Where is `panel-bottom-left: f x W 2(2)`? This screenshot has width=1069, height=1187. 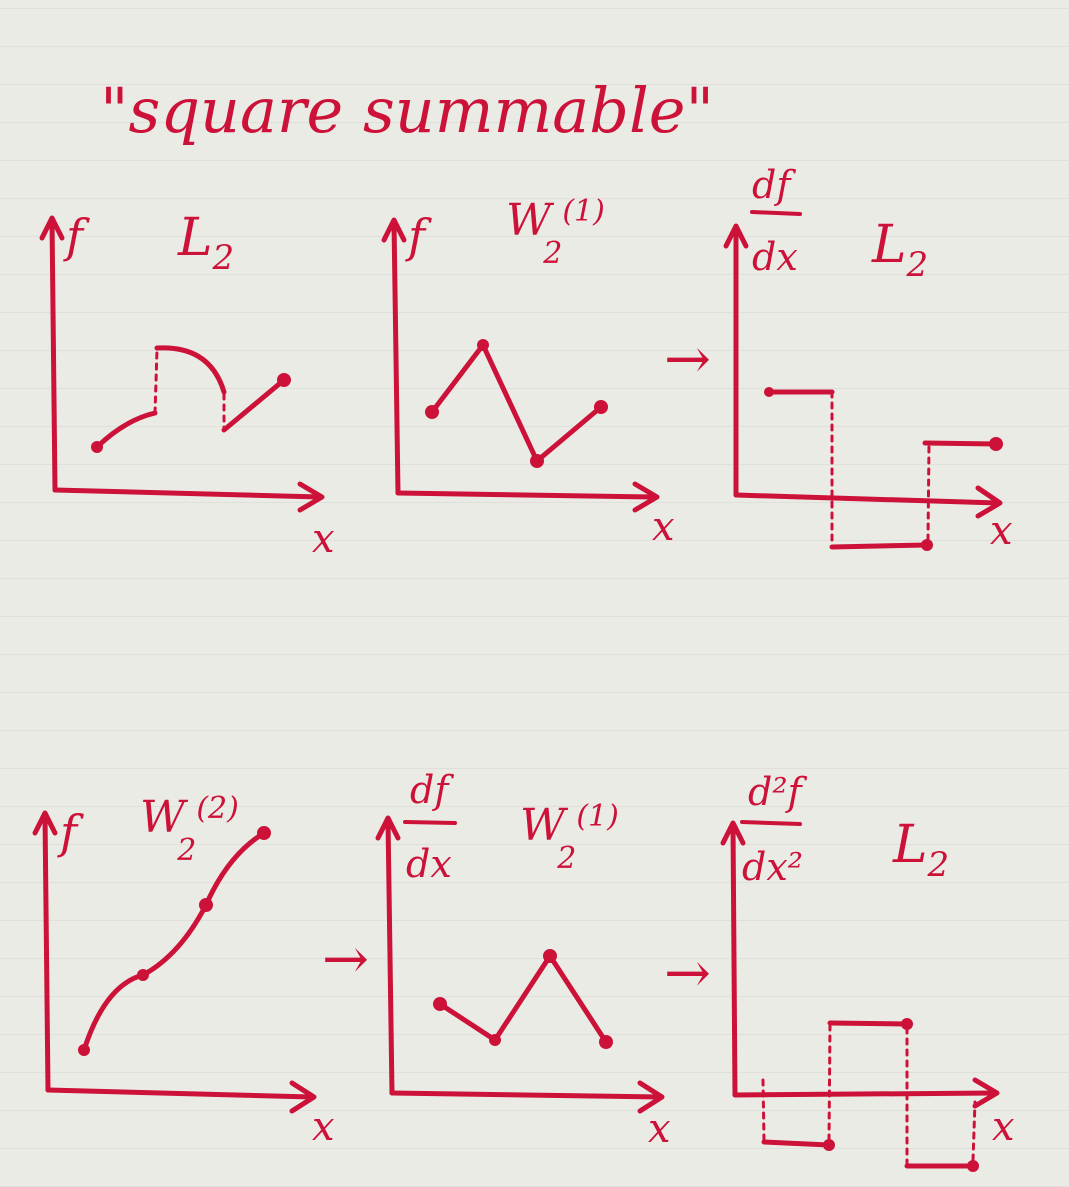
panel-bottom-left: f x W 2(2) is located at coordinates (183, 970).